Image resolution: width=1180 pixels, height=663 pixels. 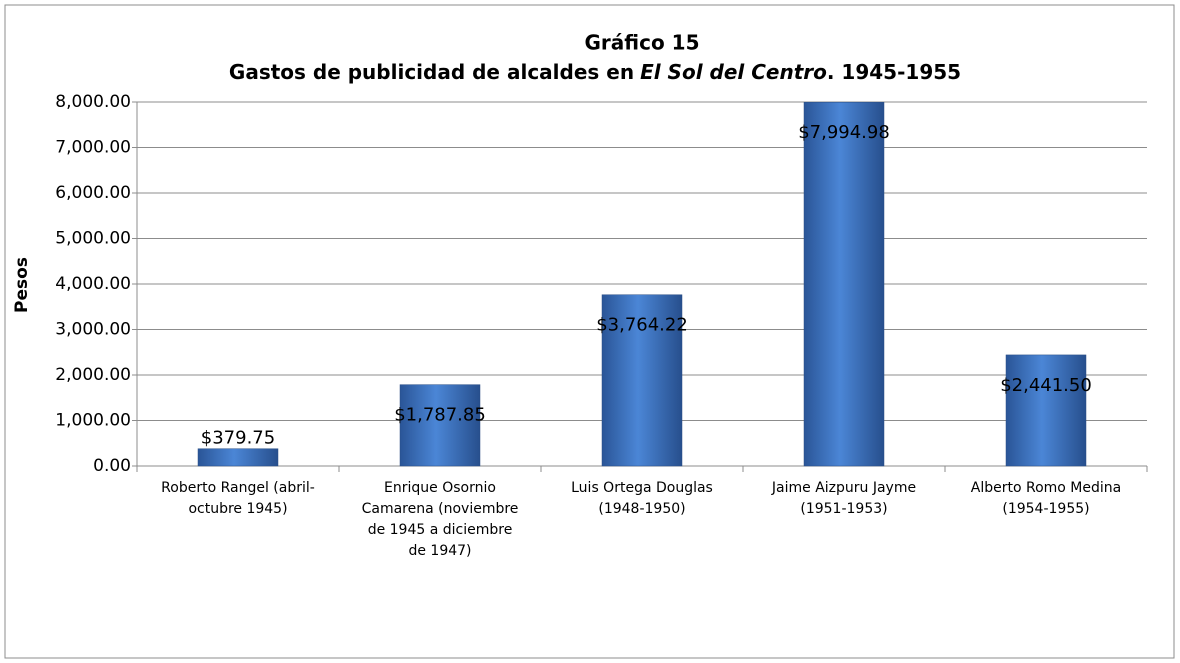 What do you see at coordinates (22, 285) in the screenshot?
I see `y-axis-label: Pesos` at bounding box center [22, 285].